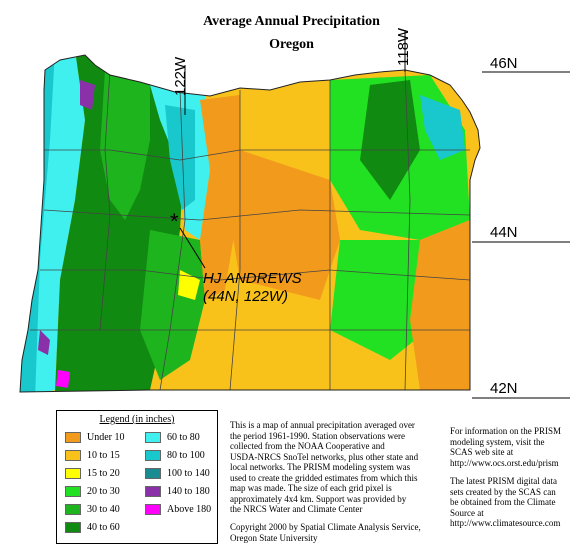 The width and height of the screenshot is (583, 553). What do you see at coordinates (506, 431) in the screenshot?
I see `prism-info-line: For information on the PRISM` at bounding box center [506, 431].